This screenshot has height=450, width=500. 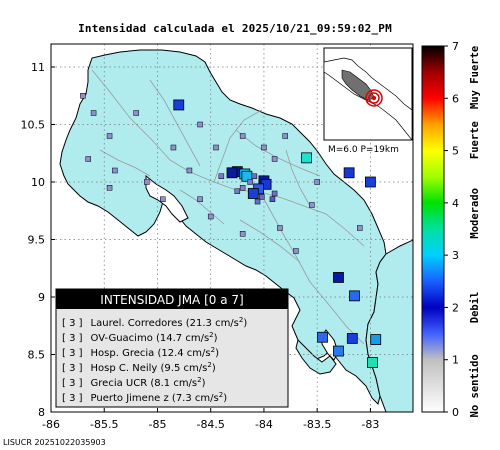 What do you see at coordinates (455, 360) in the screenshot?
I see `colorbar-tick-label: 1` at bounding box center [455, 360].